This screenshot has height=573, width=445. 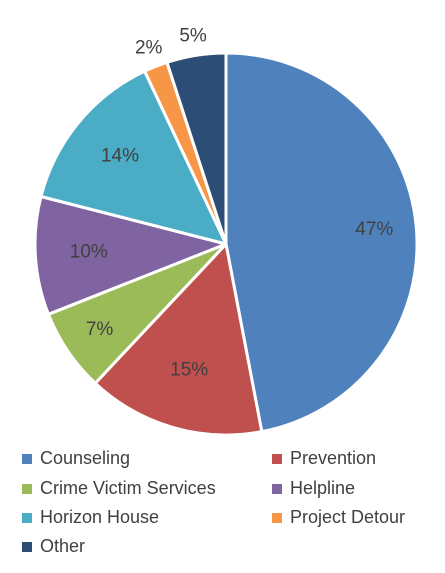 I want to click on legend-item-project-detour: Project Detour, so click(x=338, y=517).